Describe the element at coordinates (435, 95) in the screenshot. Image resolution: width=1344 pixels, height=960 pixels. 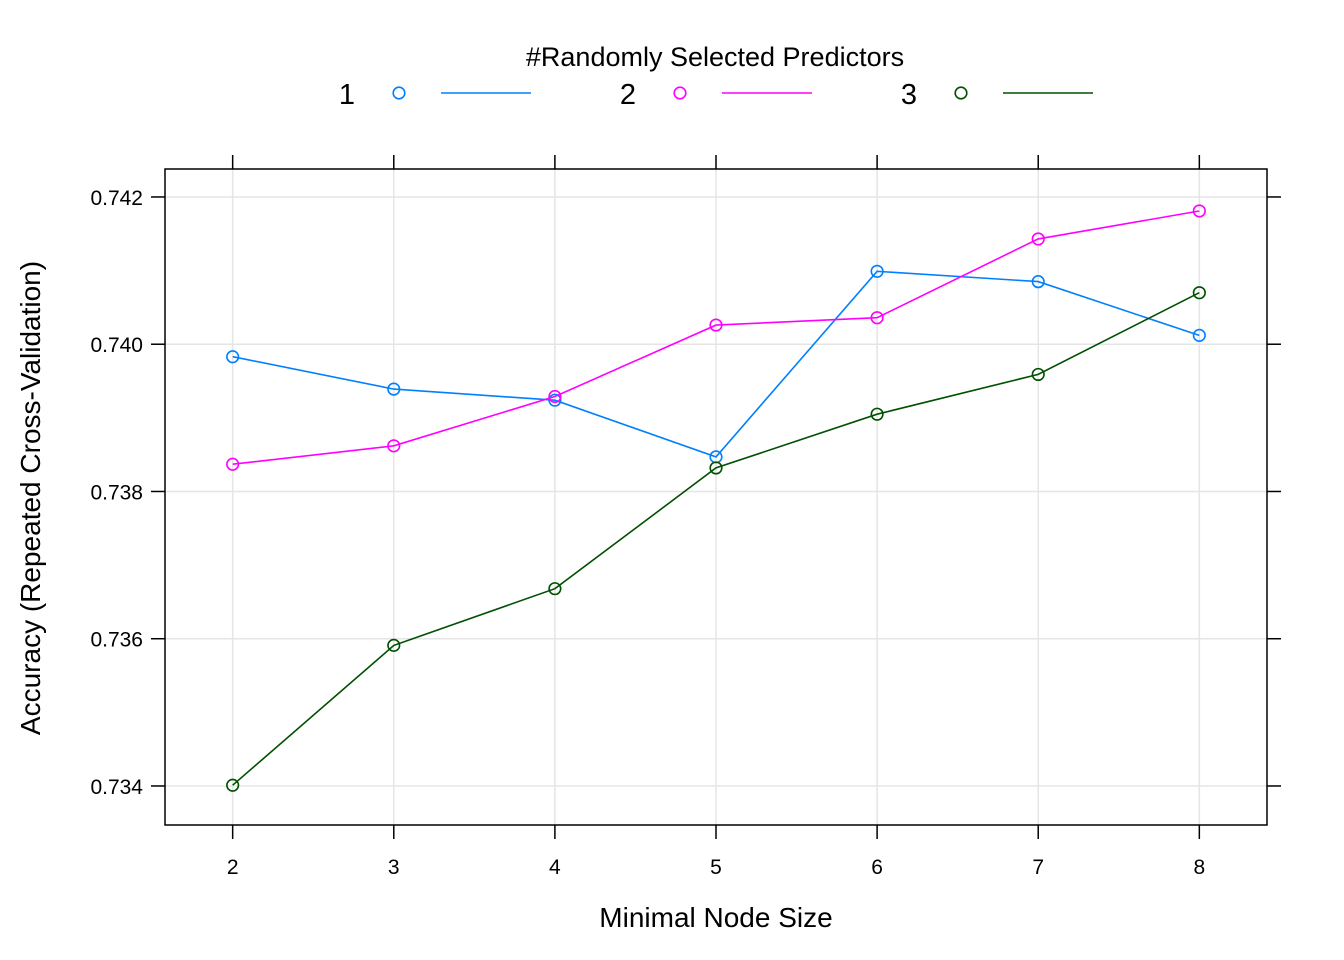
I see `legend-item-1: 1` at that location.